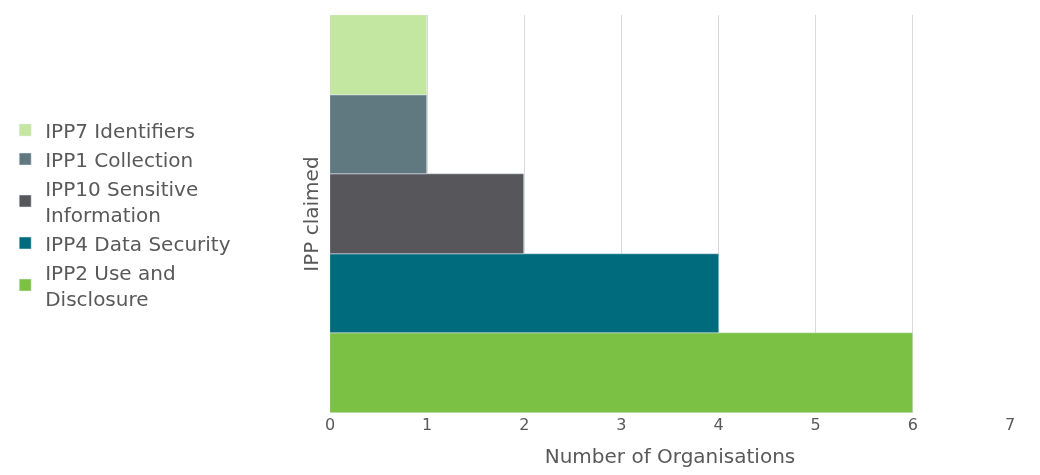 This screenshot has height=475, width=1040. Describe the element at coordinates (718, 424) in the screenshot. I see `x-tick-label: 4` at that location.